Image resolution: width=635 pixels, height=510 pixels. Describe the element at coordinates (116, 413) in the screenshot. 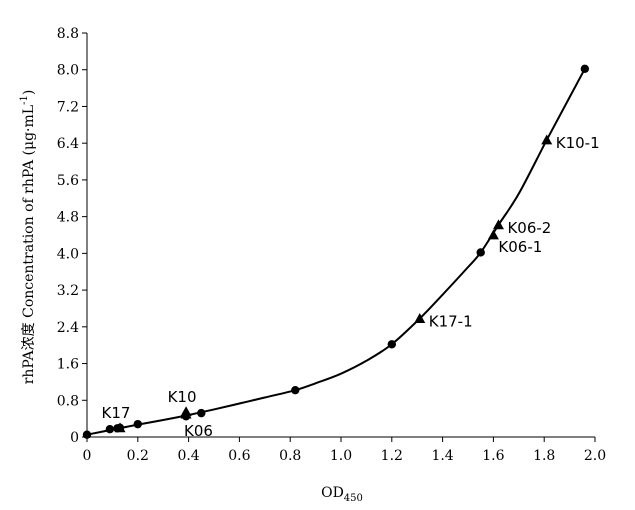

I see `point-annotation-label: K17` at that location.